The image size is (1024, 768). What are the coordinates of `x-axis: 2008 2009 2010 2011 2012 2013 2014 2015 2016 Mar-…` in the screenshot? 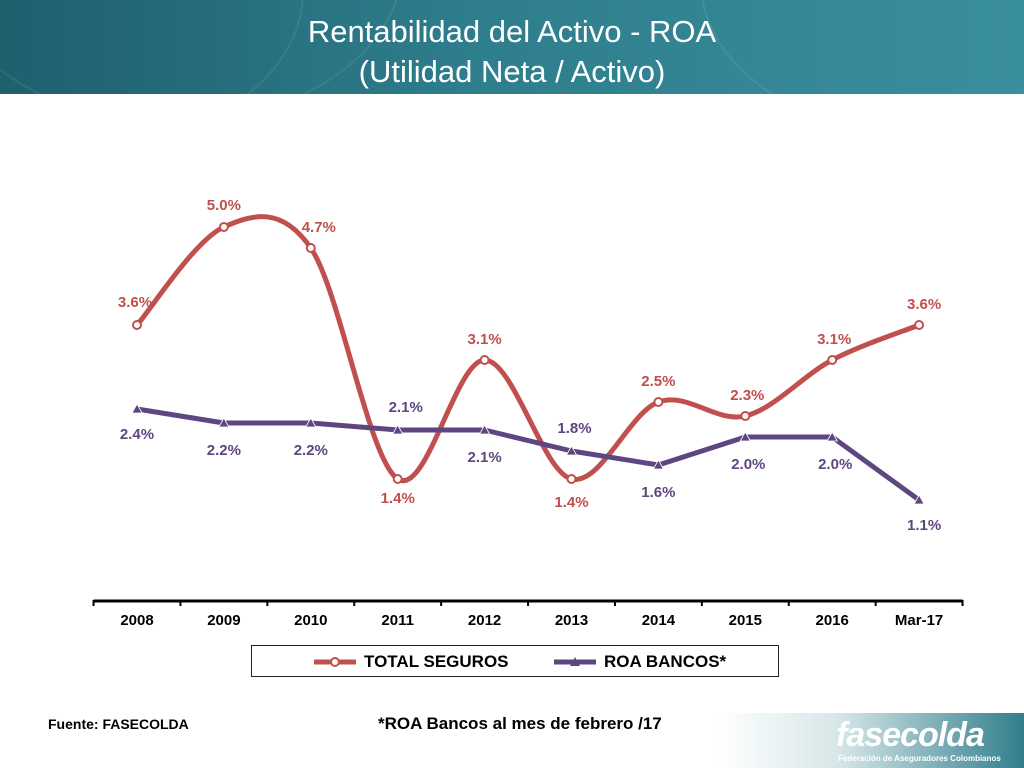 It's located at (528, 614).